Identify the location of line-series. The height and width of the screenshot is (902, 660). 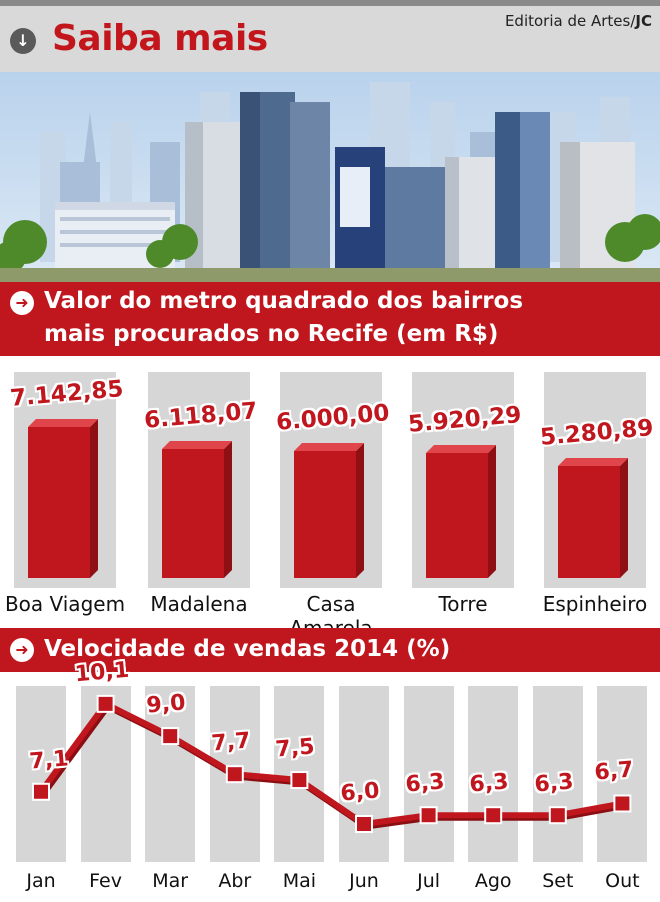
(330, 763).